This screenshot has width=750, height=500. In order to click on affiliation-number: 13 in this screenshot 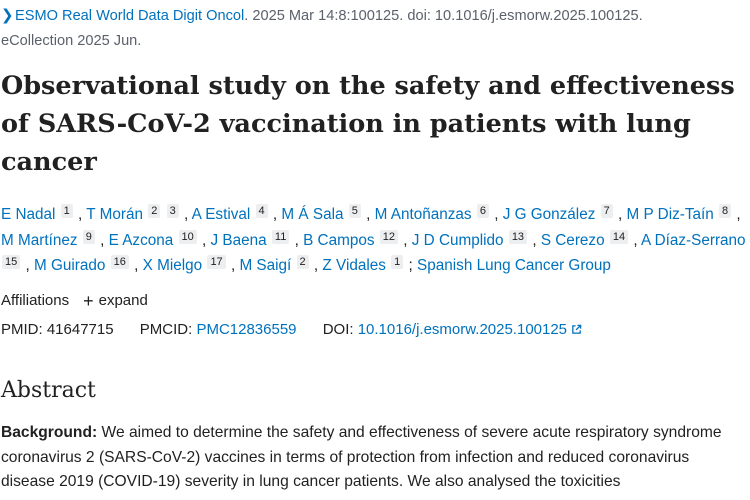, I will do `click(518, 236)`.